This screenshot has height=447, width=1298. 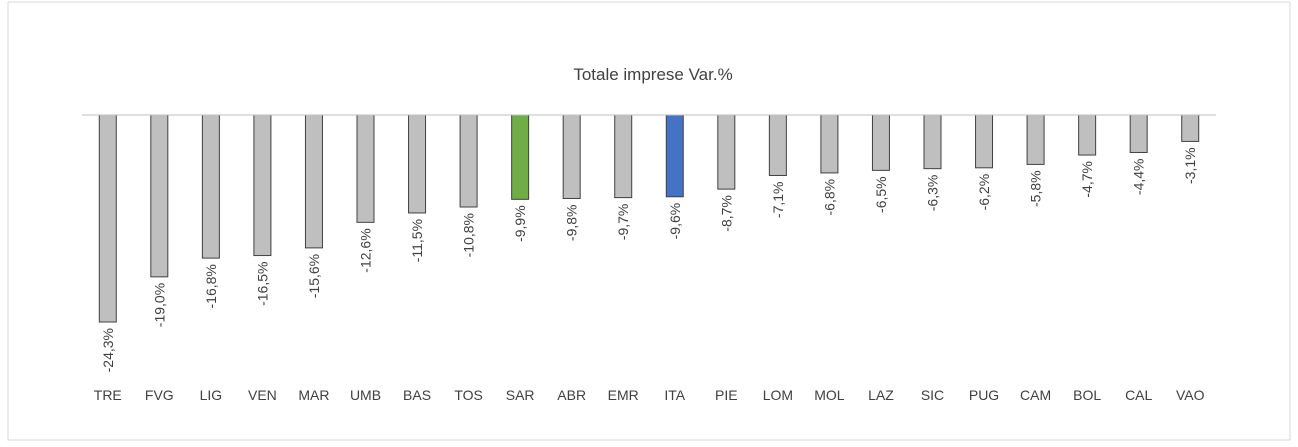 I want to click on value-label: -8,7%, so click(x=726, y=213).